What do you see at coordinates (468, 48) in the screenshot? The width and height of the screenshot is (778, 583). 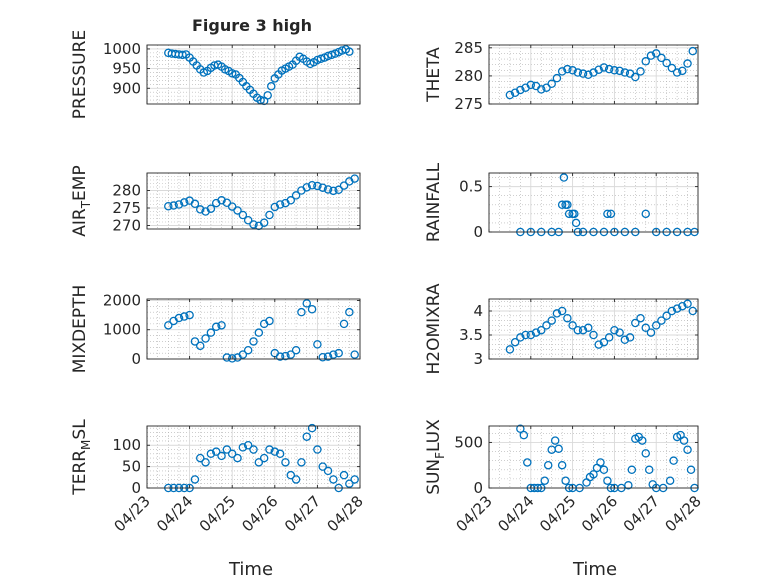 I see `y-tick-label: 285` at bounding box center [468, 48].